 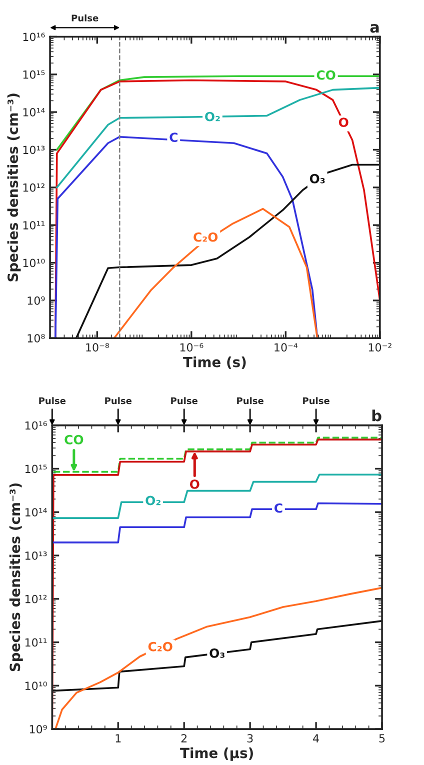 What do you see at coordinates (316, 738) in the screenshot?
I see `x-tick-label: 4` at bounding box center [316, 738].